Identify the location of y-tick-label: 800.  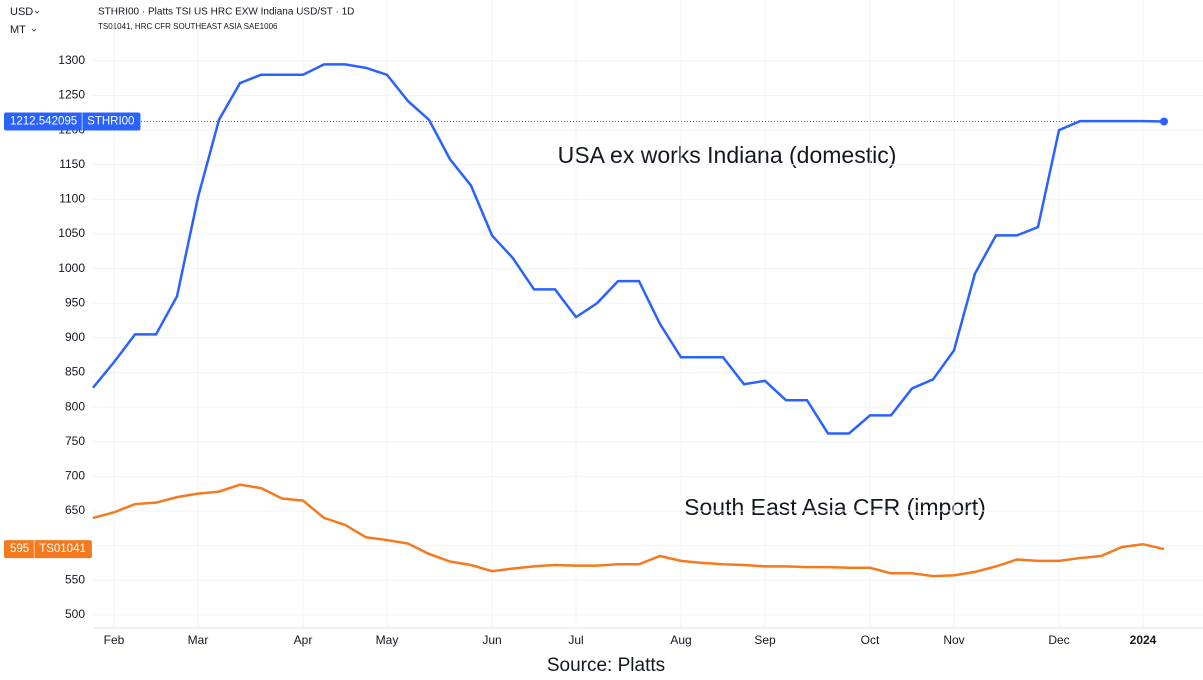
(75, 406).